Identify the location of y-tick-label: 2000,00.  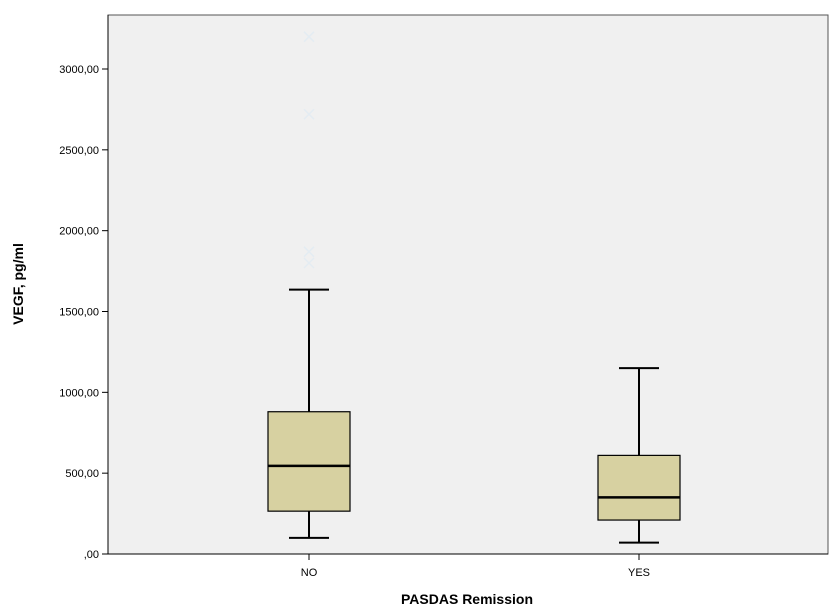
(79, 232).